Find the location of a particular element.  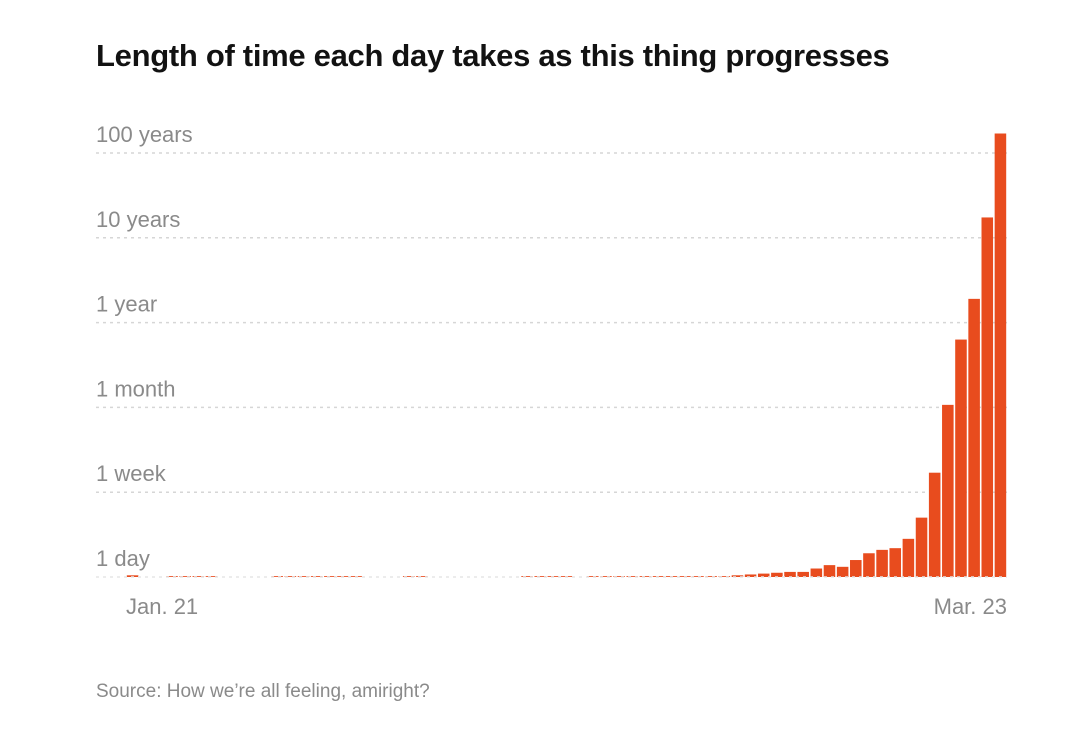

y-tick-label: 100 years is located at coordinates (144, 134).